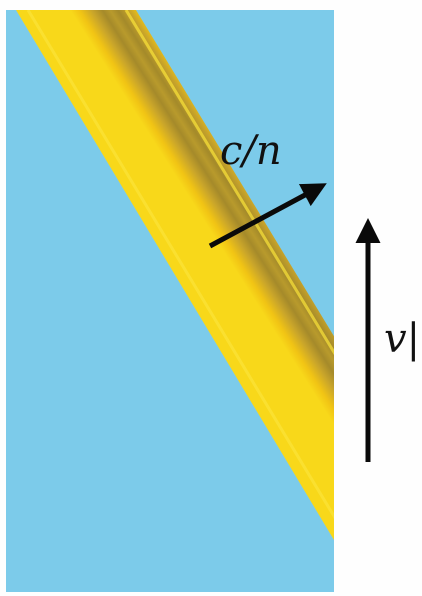  Describe the element at coordinates (402, 339) in the screenshot. I see `parallel-velocity-label: v|` at that location.